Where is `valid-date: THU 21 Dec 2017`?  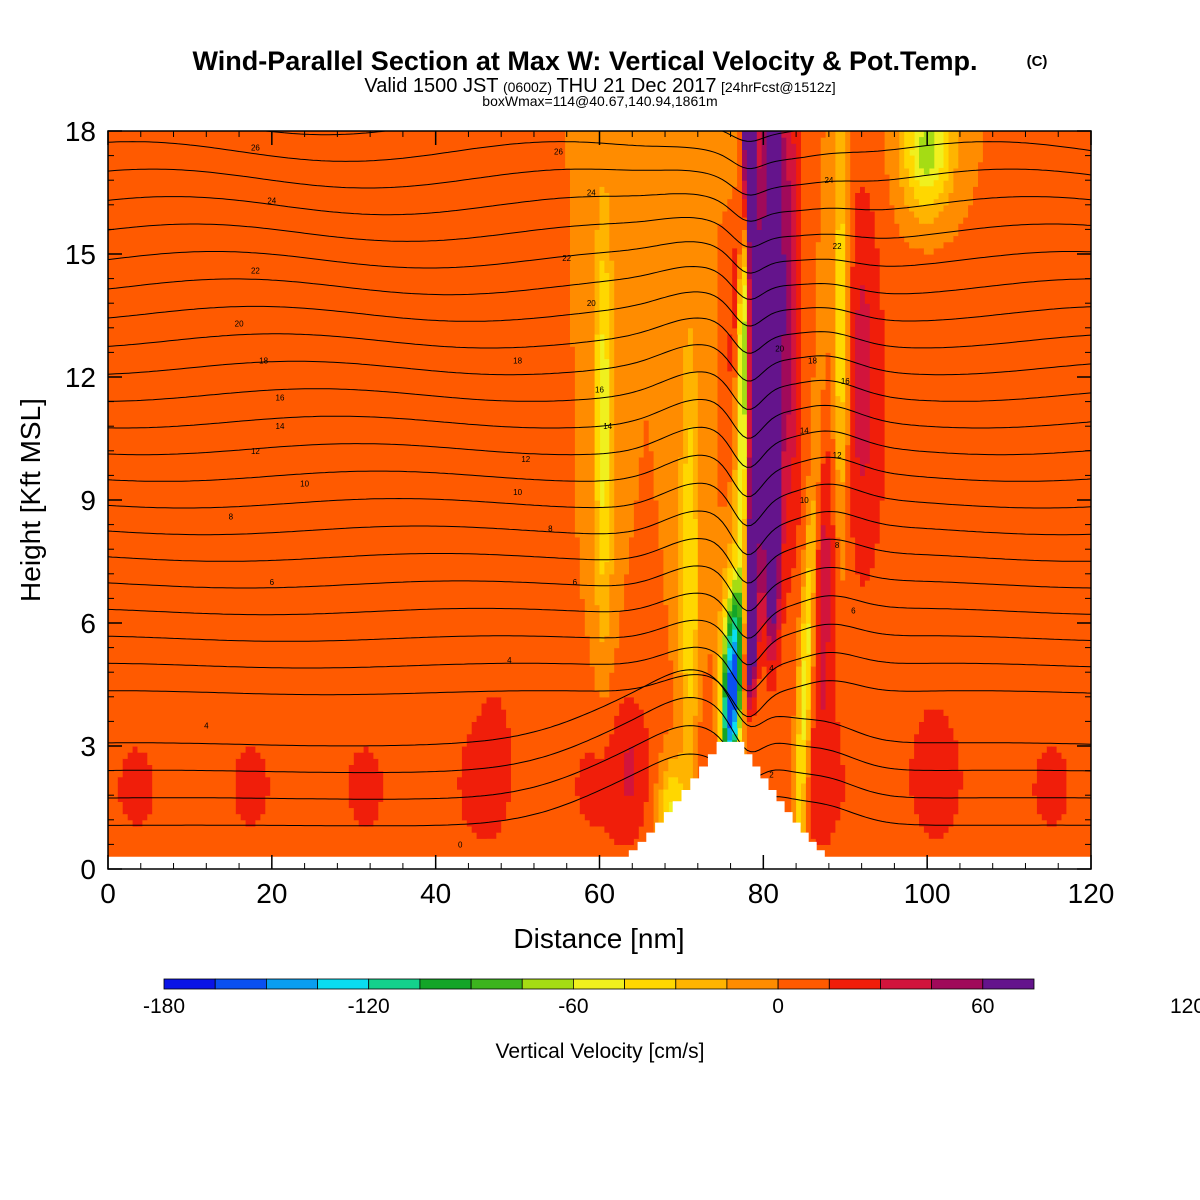
valid-date: THU 21 Dec 2017 is located at coordinates (636, 86).